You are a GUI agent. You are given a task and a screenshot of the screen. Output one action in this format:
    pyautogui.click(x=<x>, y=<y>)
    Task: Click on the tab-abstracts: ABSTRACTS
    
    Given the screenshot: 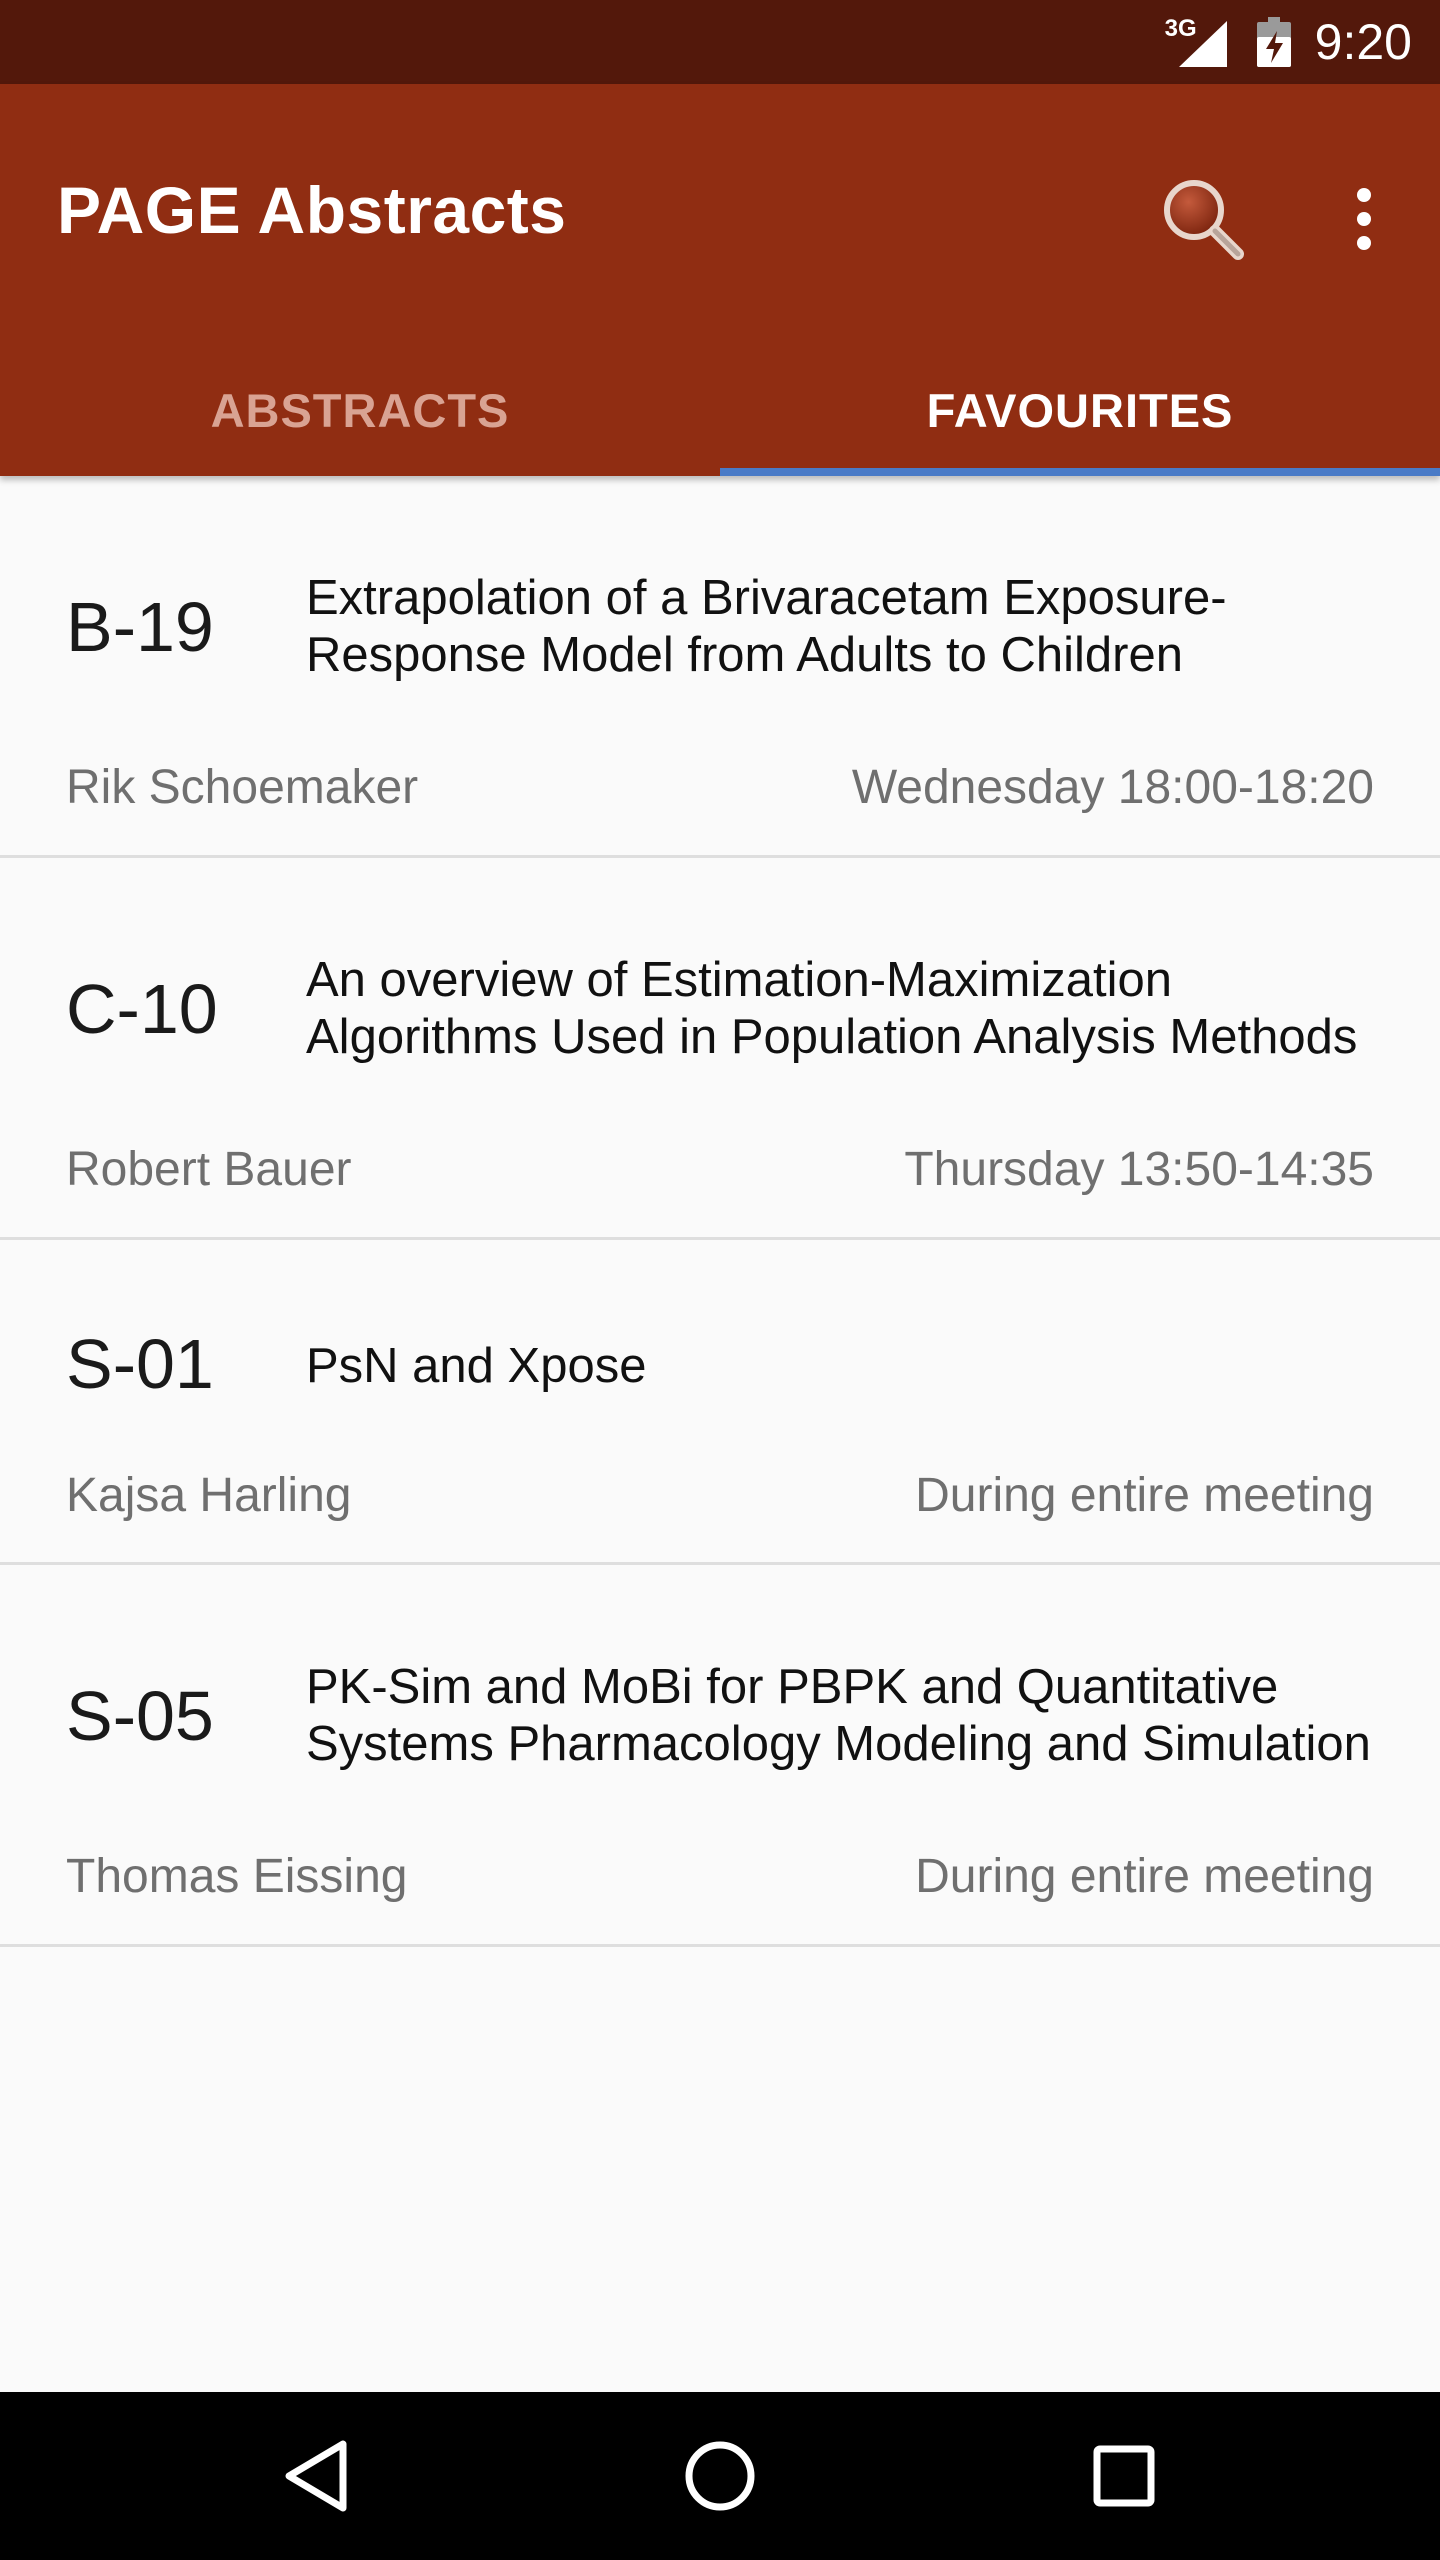 What is the action you would take?
    pyautogui.click(x=360, y=410)
    